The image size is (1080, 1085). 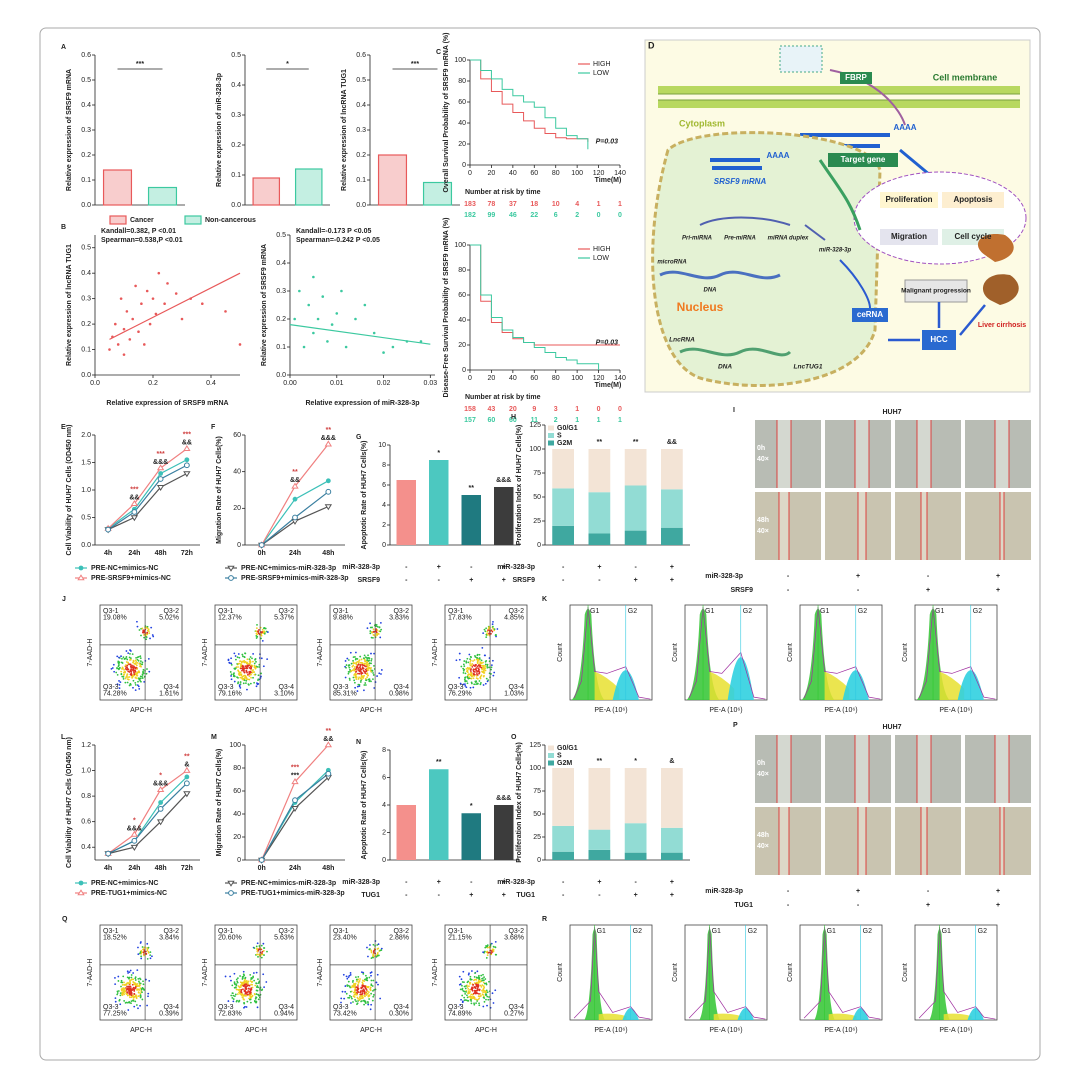 I want to click on panel-label: M, so click(x=214, y=737).